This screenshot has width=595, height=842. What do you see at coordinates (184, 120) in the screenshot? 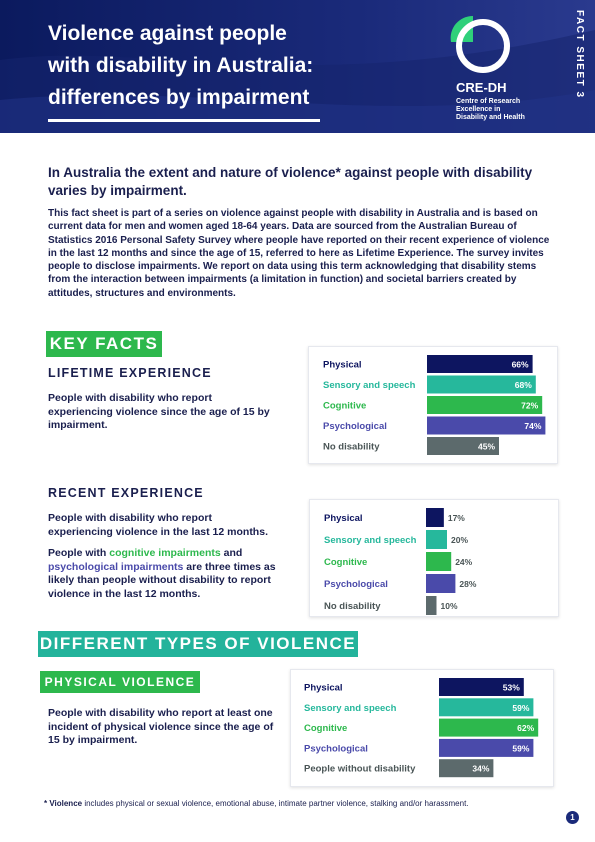
I see `title-underline` at bounding box center [184, 120].